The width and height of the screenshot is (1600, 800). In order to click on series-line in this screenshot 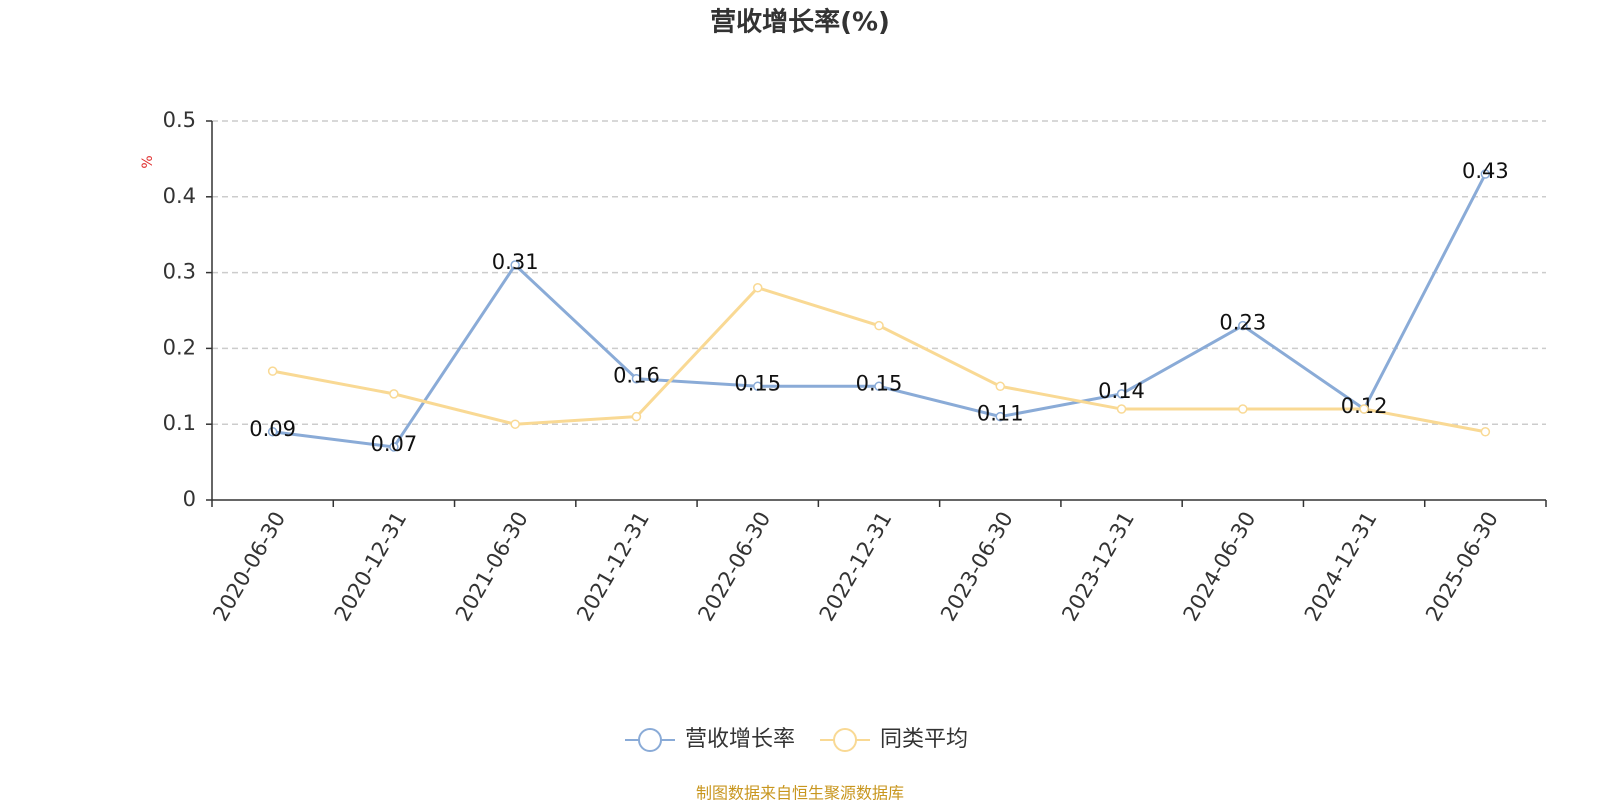, I will do `click(879, 360)`.